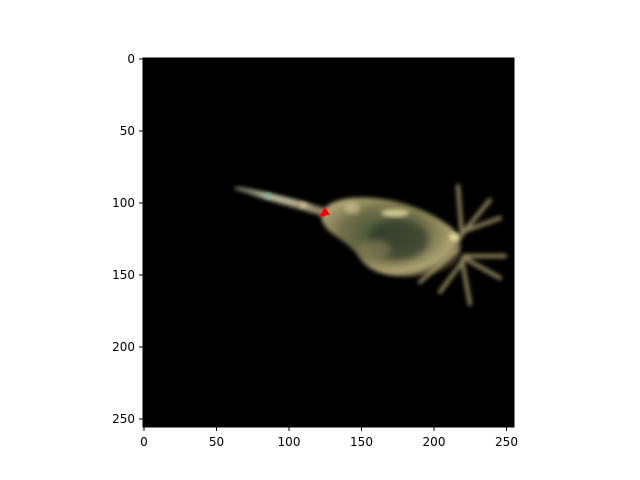  What do you see at coordinates (369, 245) in the screenshot?
I see `specimen-image` at bounding box center [369, 245].